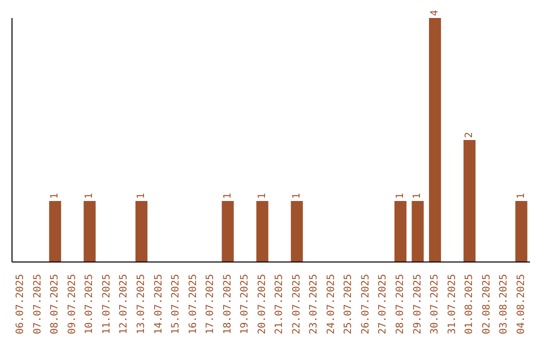  I want to click on x-tick-label: 19.07.2025, so click(245, 304).